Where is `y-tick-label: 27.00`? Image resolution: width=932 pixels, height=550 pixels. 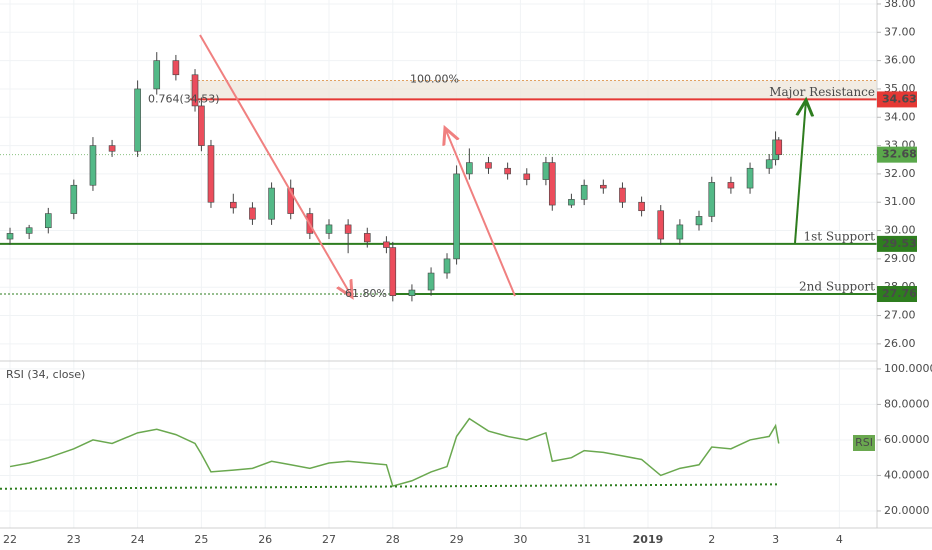
y-tick-label: 27.00 is located at coordinates (900, 315).